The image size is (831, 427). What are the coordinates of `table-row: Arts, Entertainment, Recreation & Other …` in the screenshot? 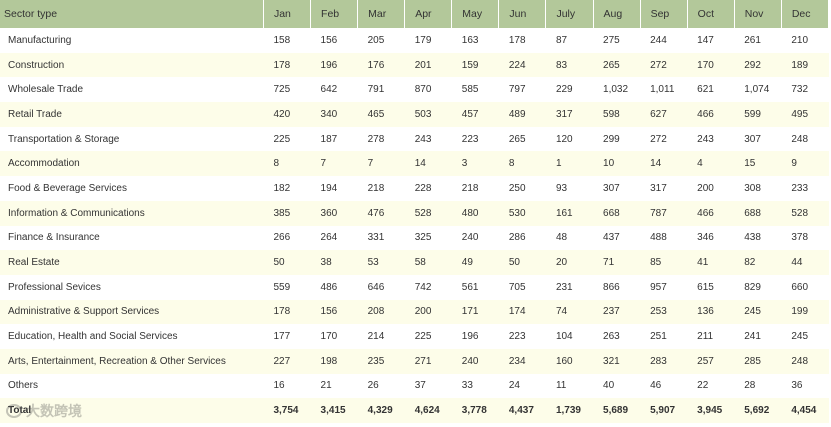 It's located at (414, 361).